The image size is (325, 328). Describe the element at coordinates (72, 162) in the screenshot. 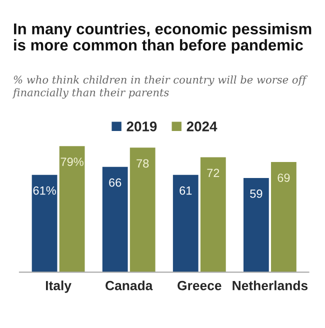

I see `data-label: 79%` at that location.